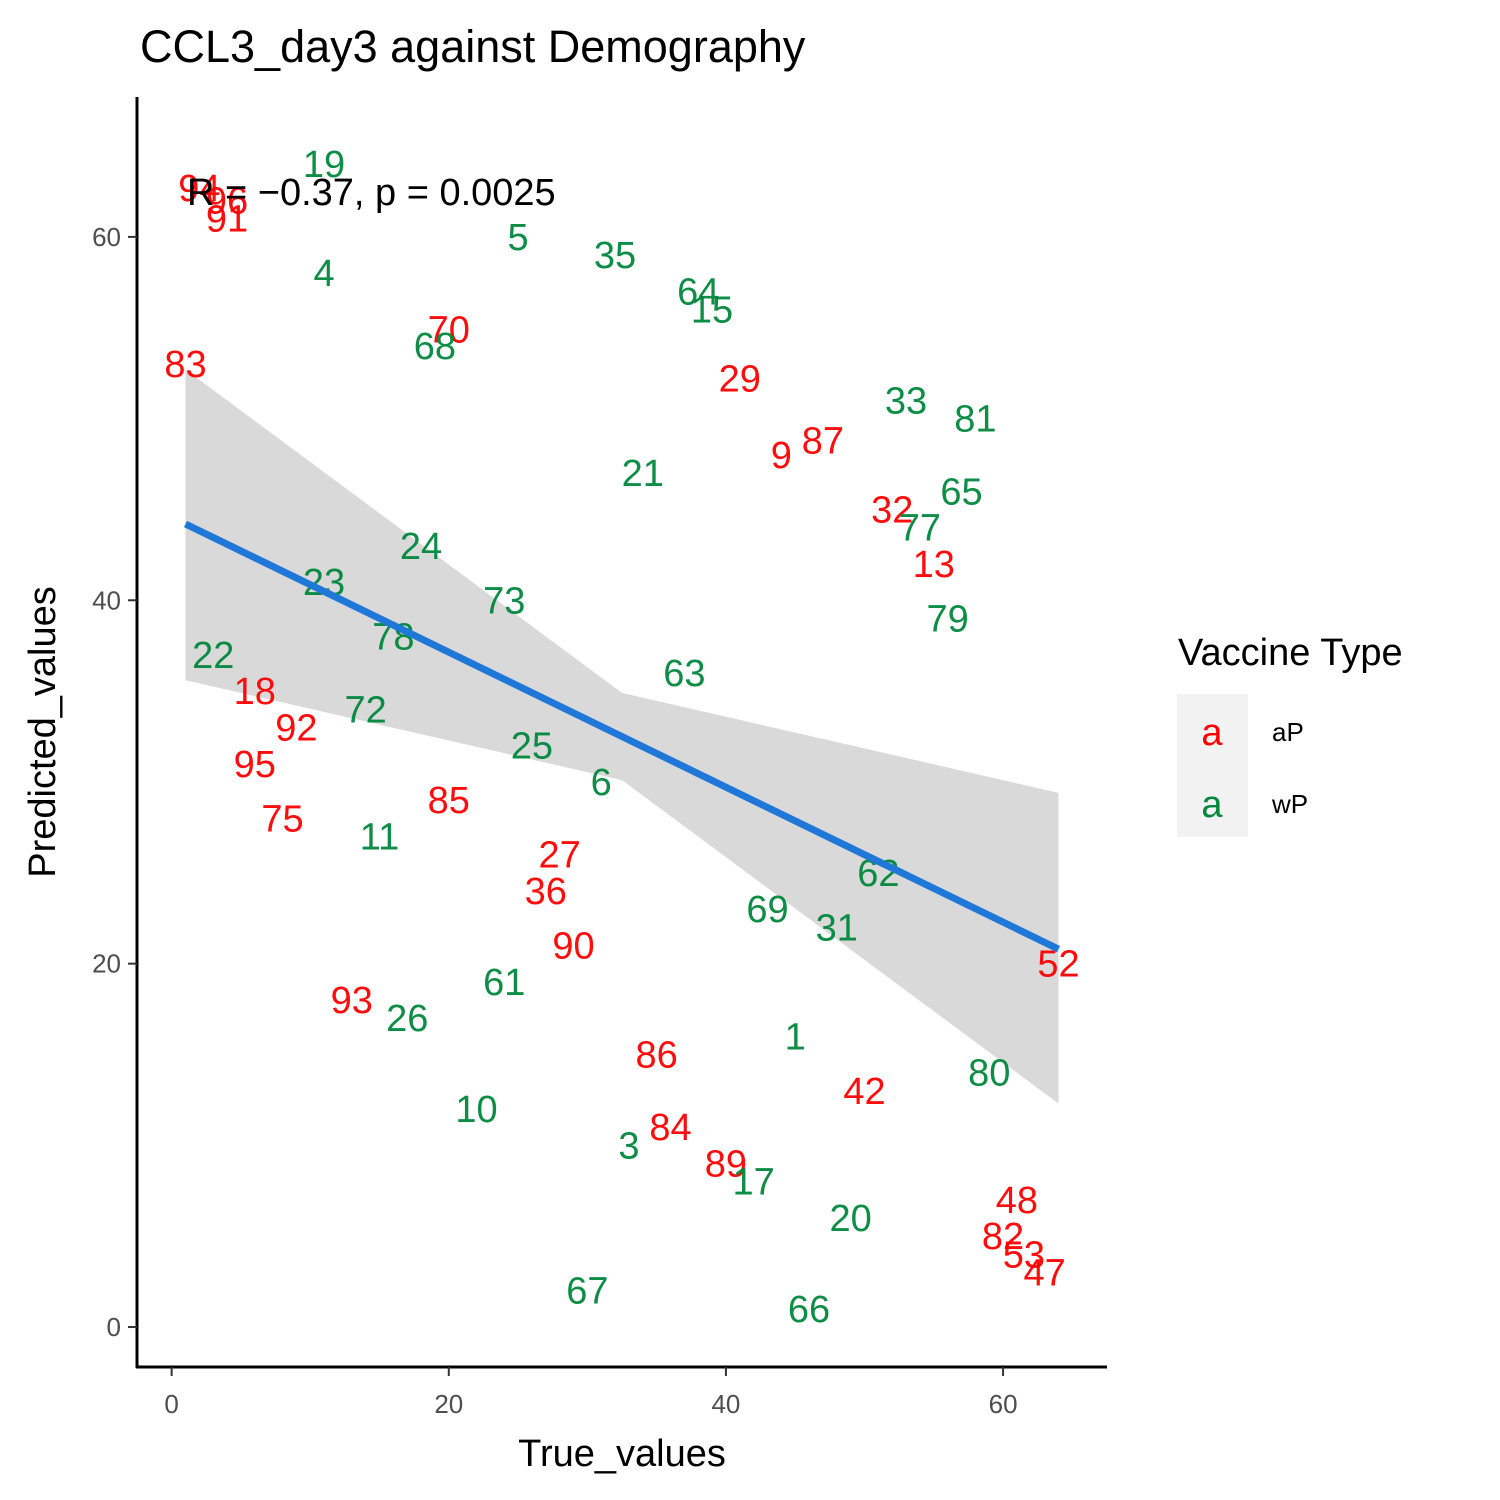 The height and width of the screenshot is (1500, 1500). What do you see at coordinates (560, 856) in the screenshot?
I see `point-label-ap: 27` at bounding box center [560, 856].